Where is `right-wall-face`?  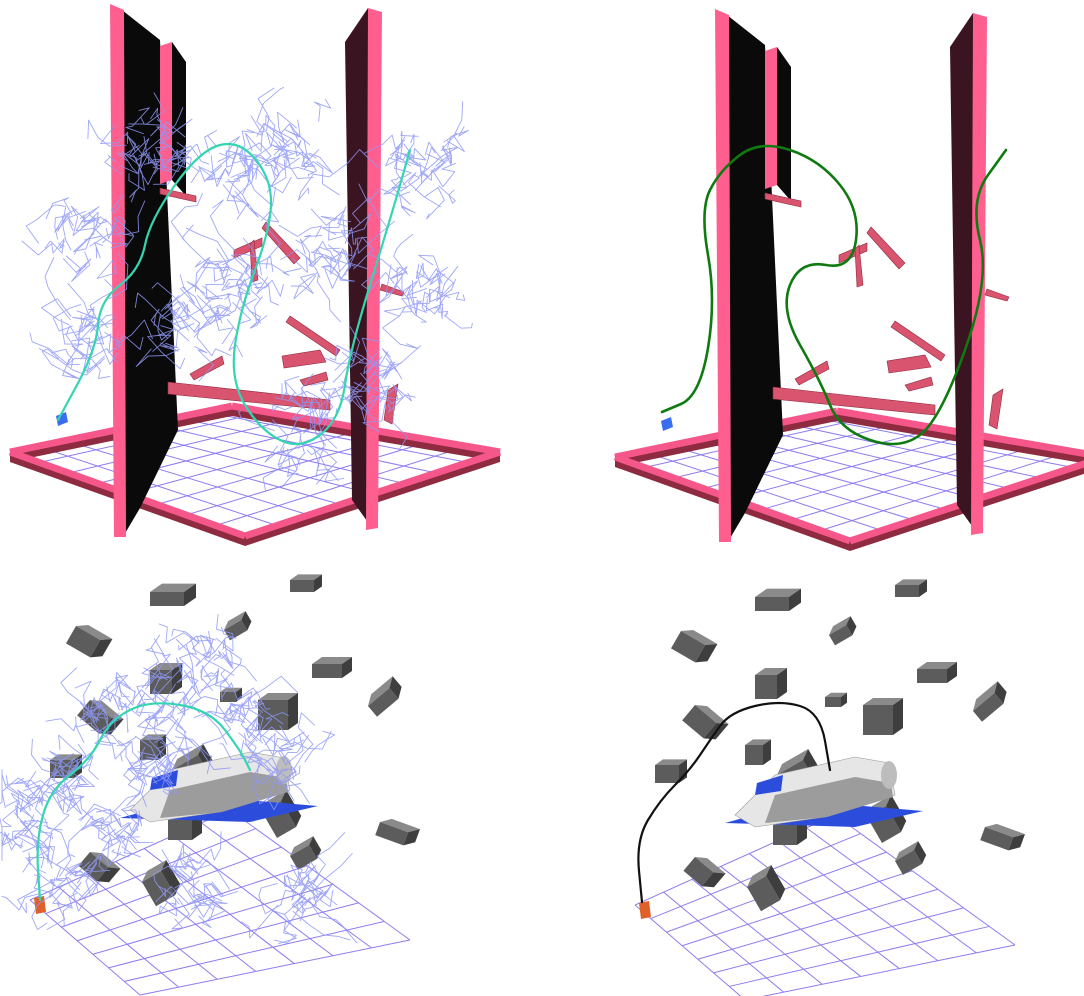
right-wall-face is located at coordinates (358, 268).